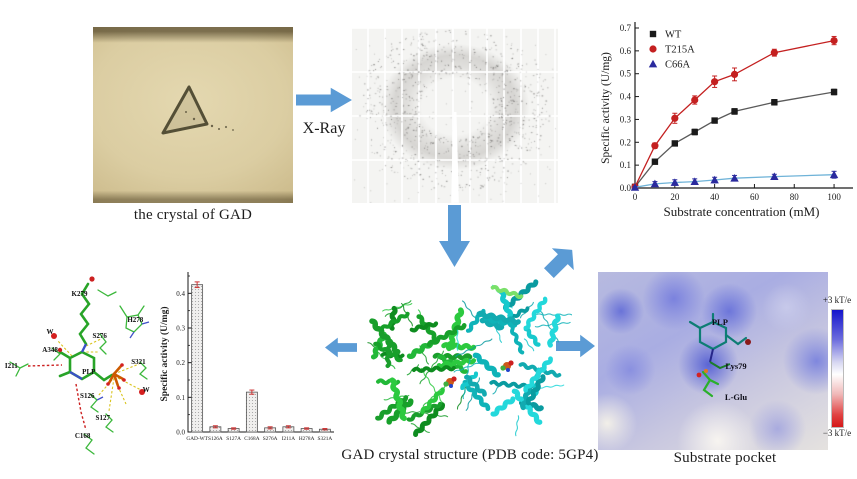 The image size is (857, 479). Describe the element at coordinates (742, 211) in the screenshot. I see `svg-text: Substrate concentration (mM)` at that location.